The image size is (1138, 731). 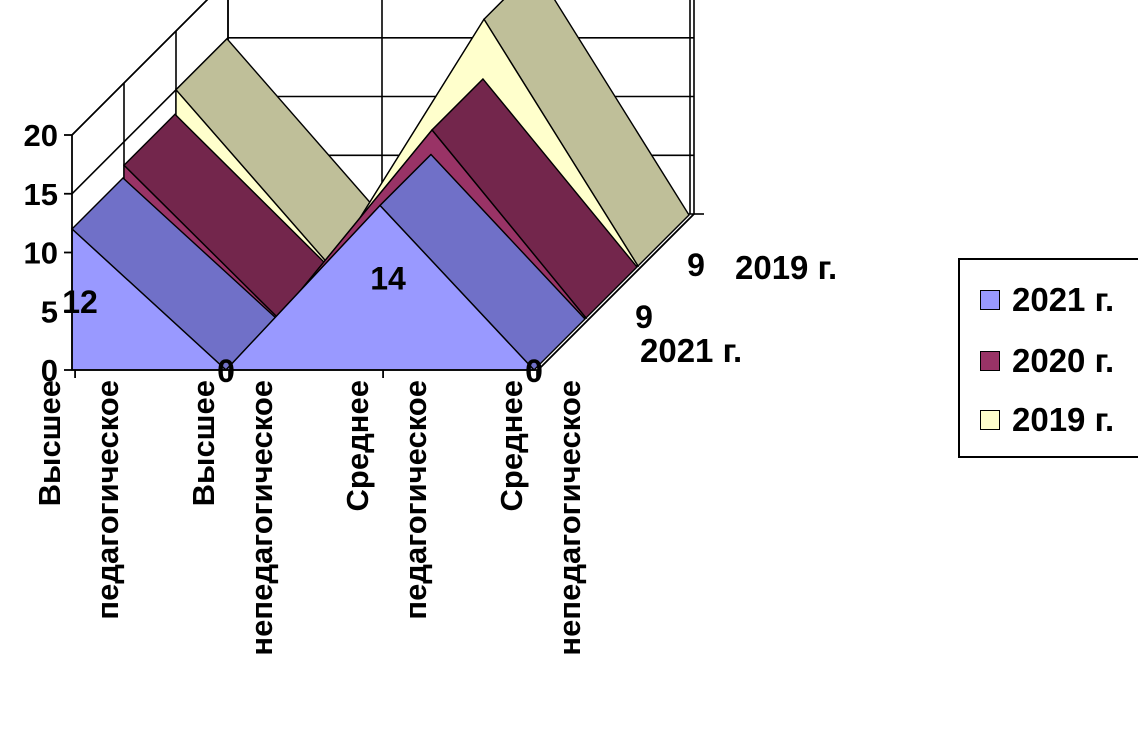 I want to click on y-tick-label: 5, so click(x=49, y=311).